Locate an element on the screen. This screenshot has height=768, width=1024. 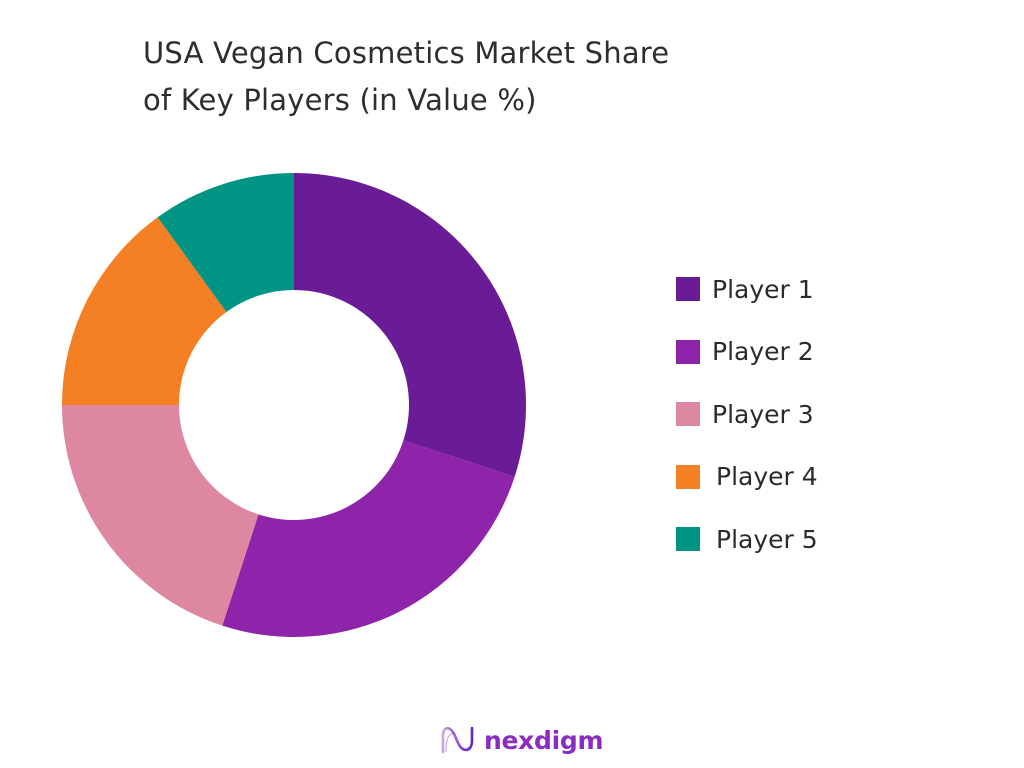
logo-text: nexdigm is located at coordinates (544, 740).